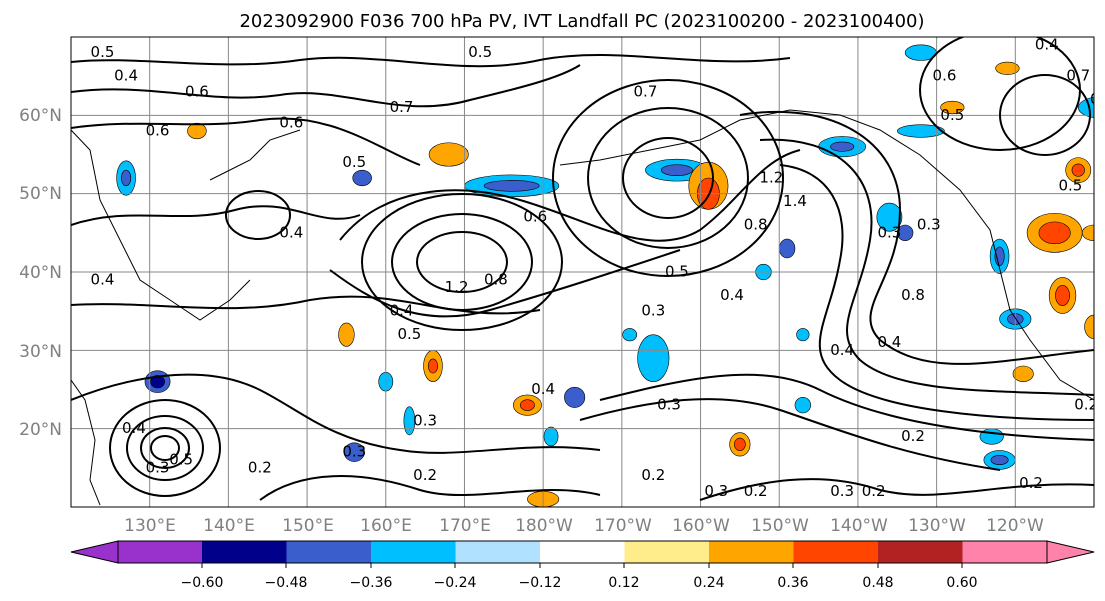  Describe the element at coordinates (795, 201) in the screenshot. I see `contour-label: 1.4` at that location.